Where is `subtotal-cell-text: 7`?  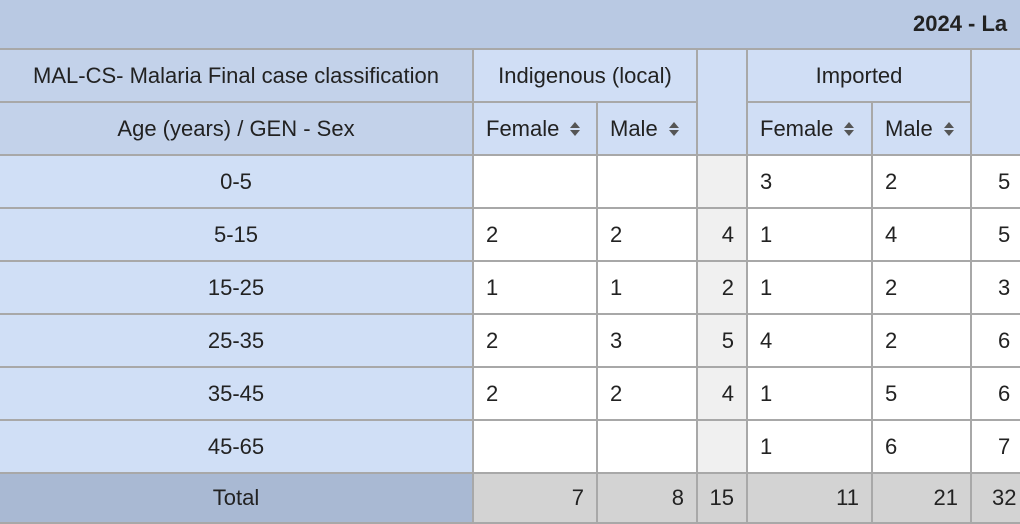
subtotal-cell-text: 7 is located at coordinates (1004, 446).